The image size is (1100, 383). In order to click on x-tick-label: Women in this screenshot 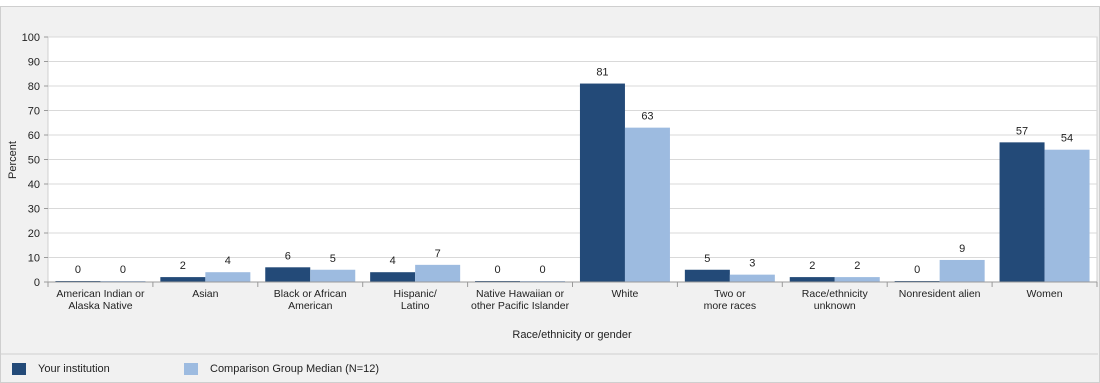, I will do `click(1045, 294)`.